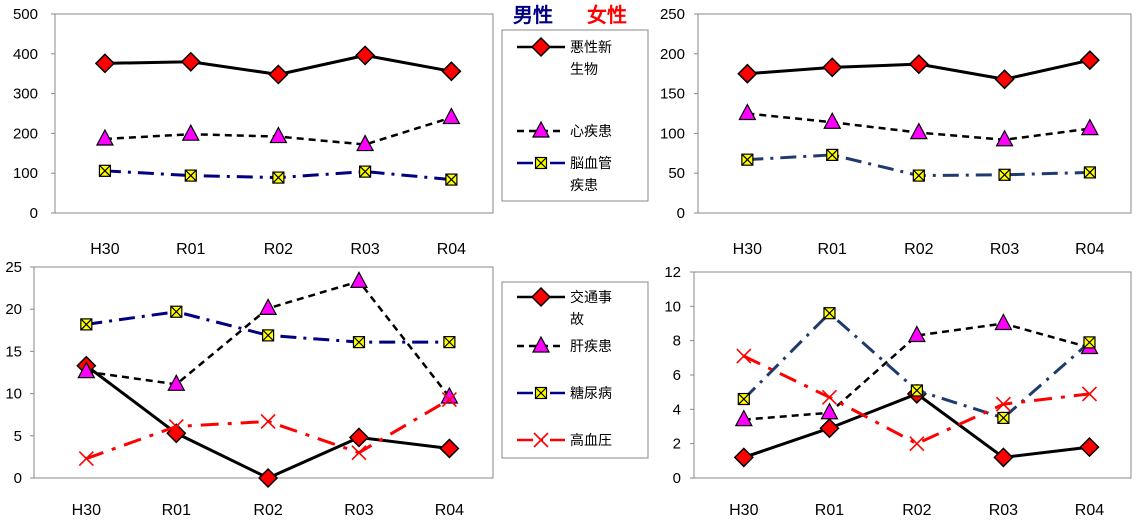 Image resolution: width=1137 pixels, height=522 pixels. I want to click on legend-label: 肝疾患, so click(591, 347).